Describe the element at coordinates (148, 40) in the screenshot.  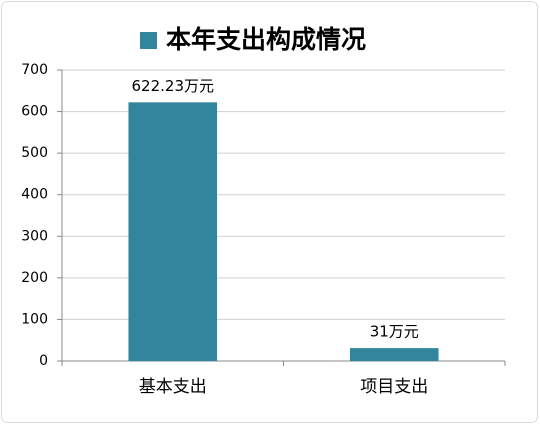
I see `legend-swatch` at that location.